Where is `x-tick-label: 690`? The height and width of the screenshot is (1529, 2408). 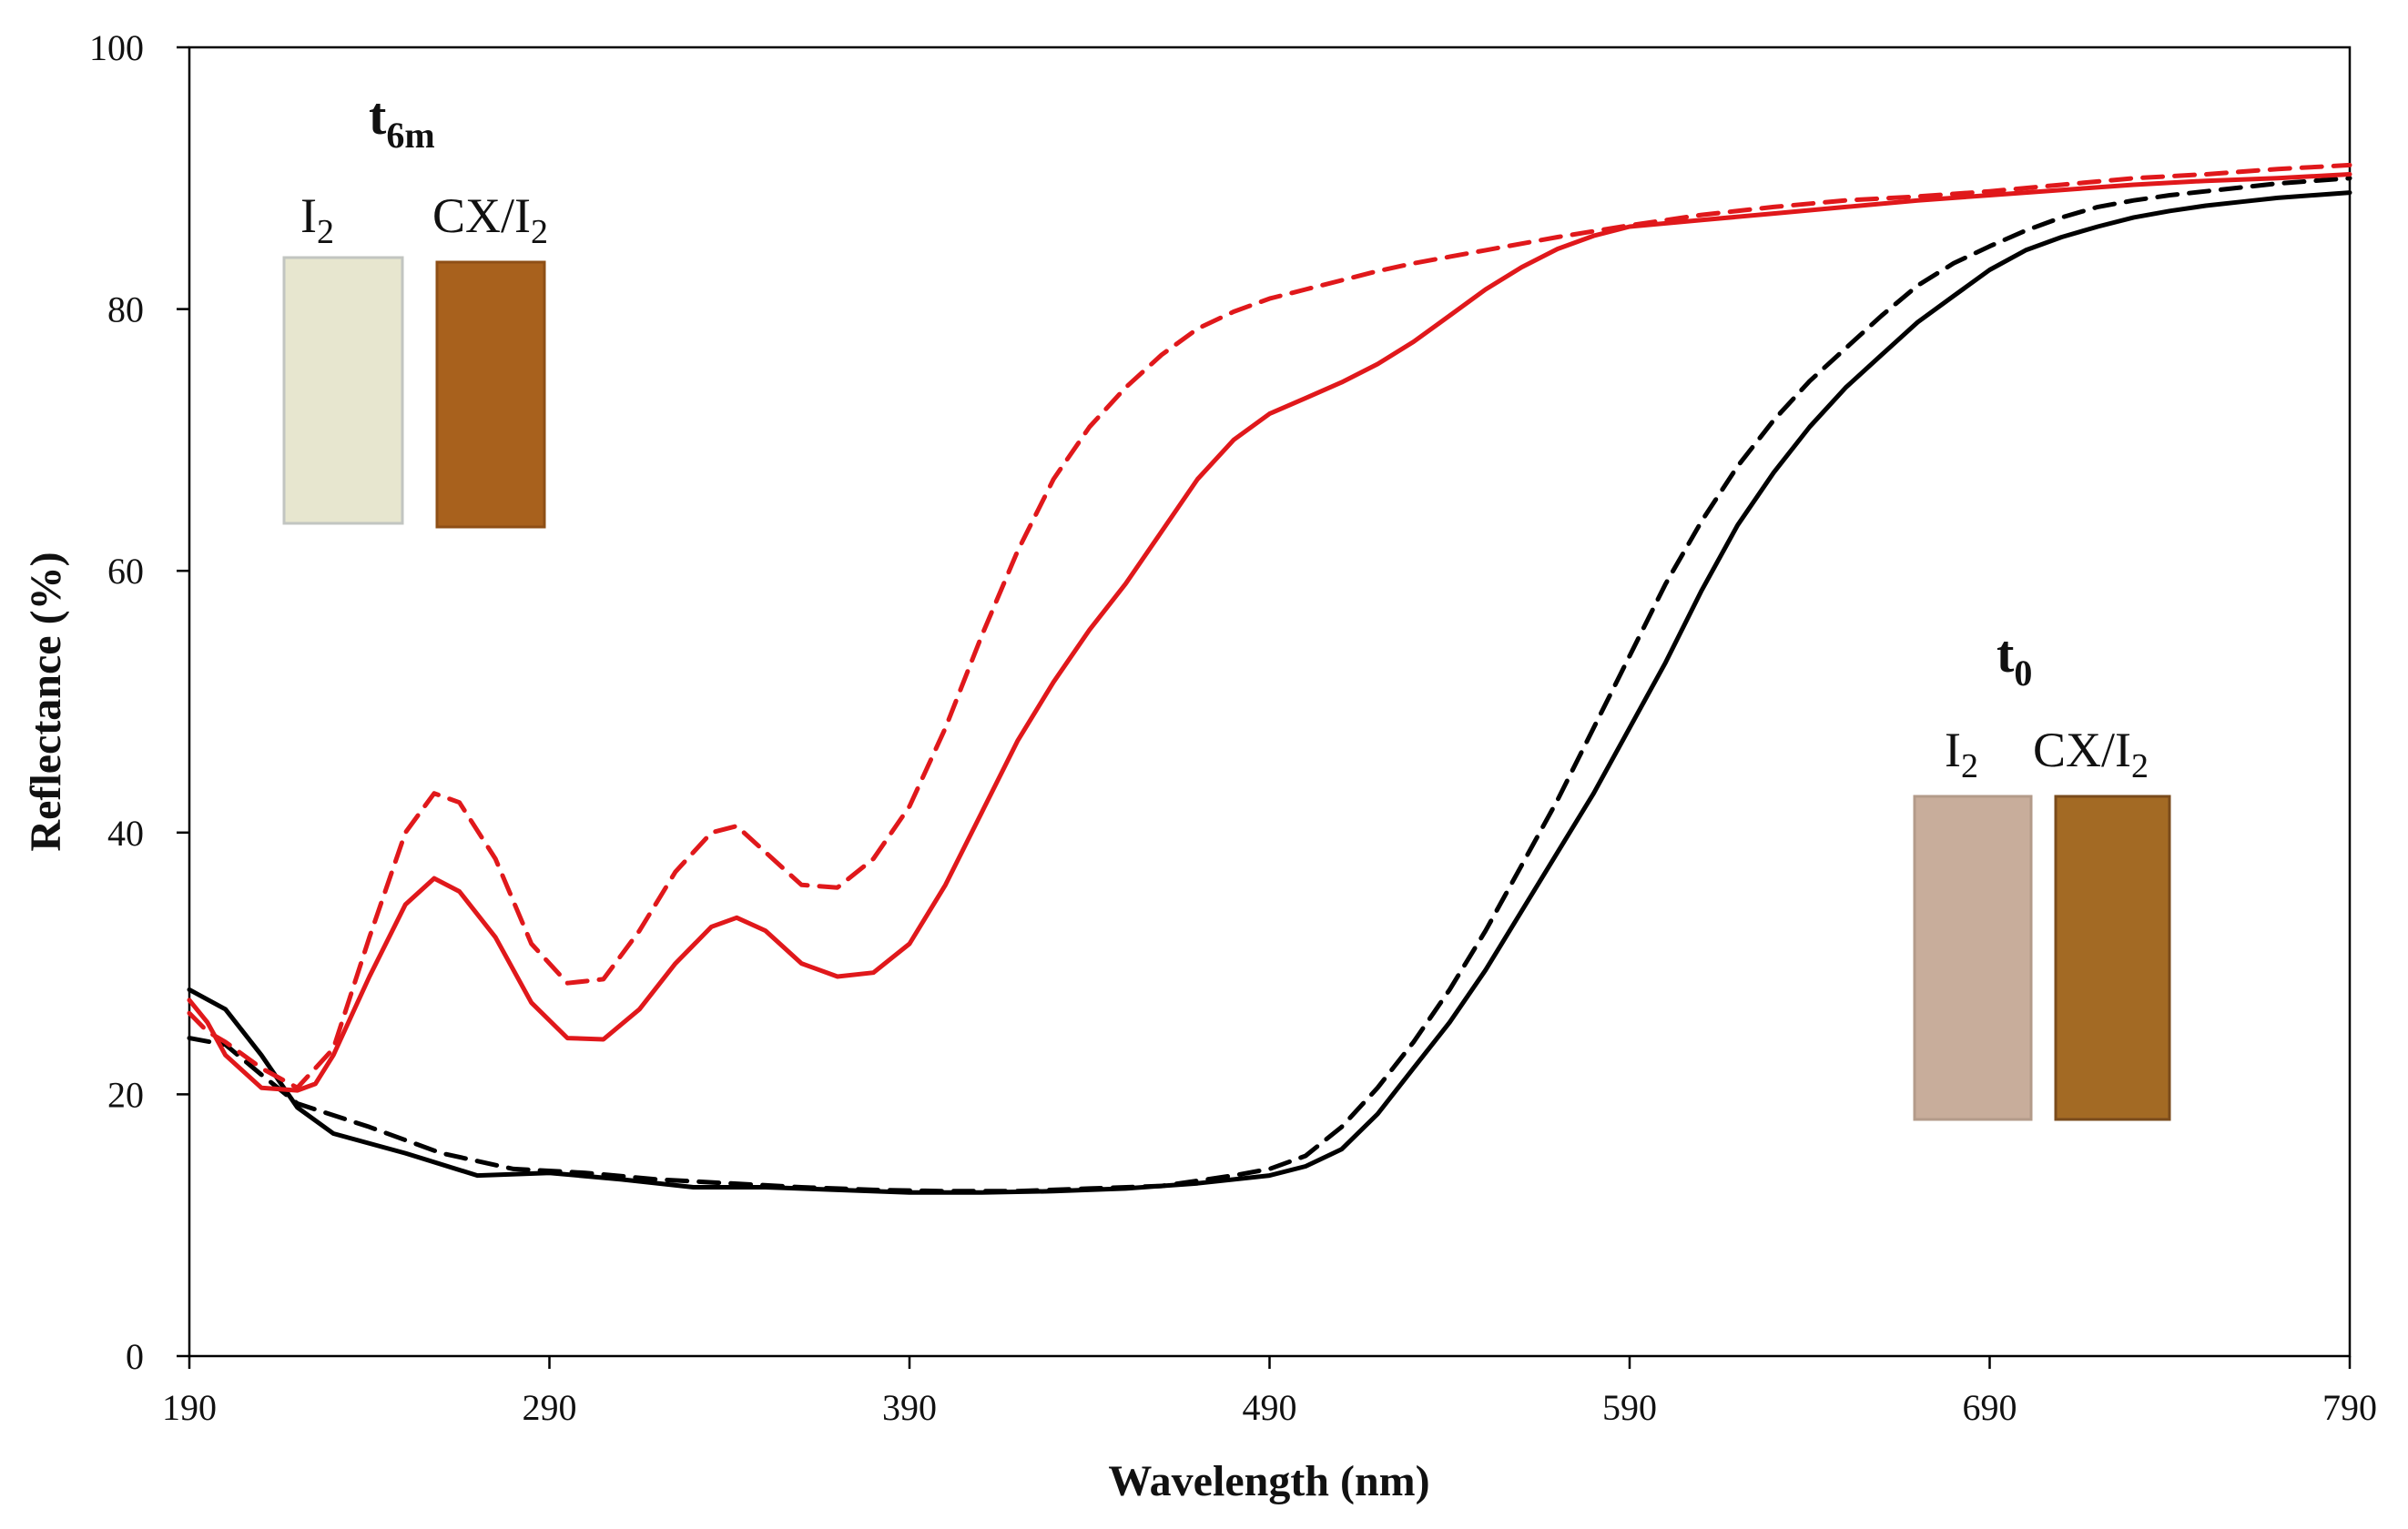
x-tick-label: 690 is located at coordinates (1990, 1407).